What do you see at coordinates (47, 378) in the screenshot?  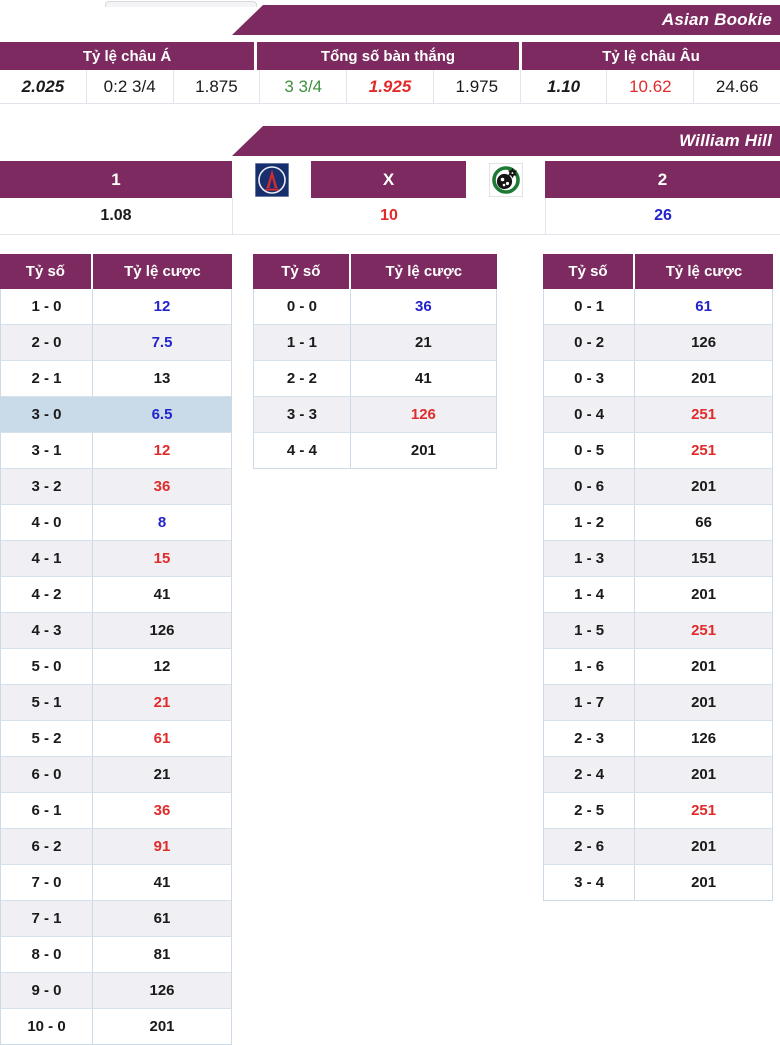 I see `score-cell: 2 - 1` at bounding box center [47, 378].